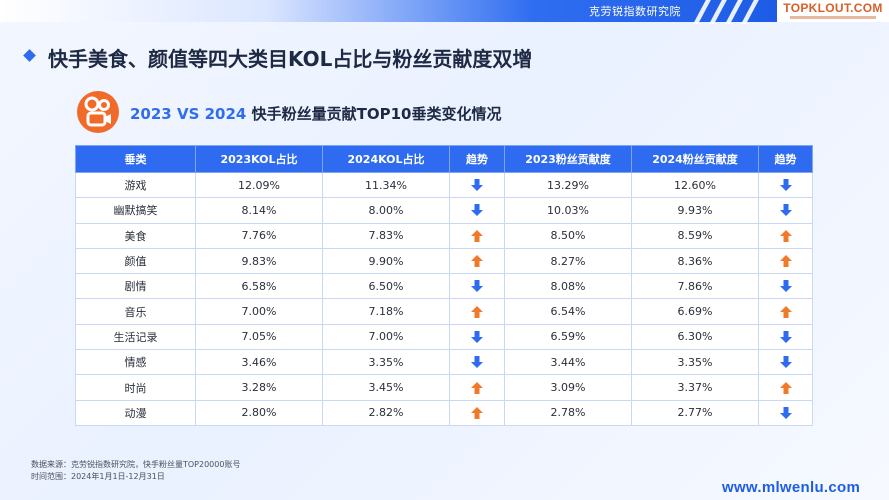 The height and width of the screenshot is (500, 889). I want to click on cell-fan-2023: 13.29%, so click(568, 185).